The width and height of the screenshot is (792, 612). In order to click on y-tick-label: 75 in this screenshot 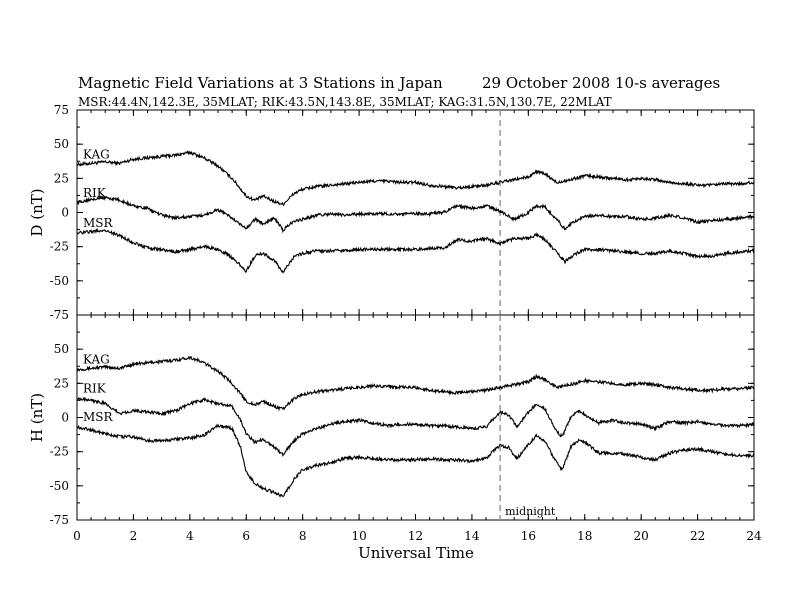, I will do `click(61, 110)`.